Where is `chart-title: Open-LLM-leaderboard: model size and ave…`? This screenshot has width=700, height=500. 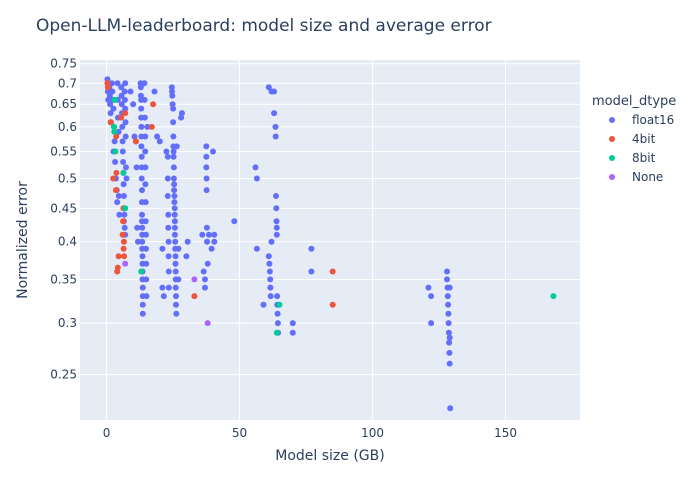 chart-title: Open-LLM-leaderboard: model size and ave… is located at coordinates (264, 26).